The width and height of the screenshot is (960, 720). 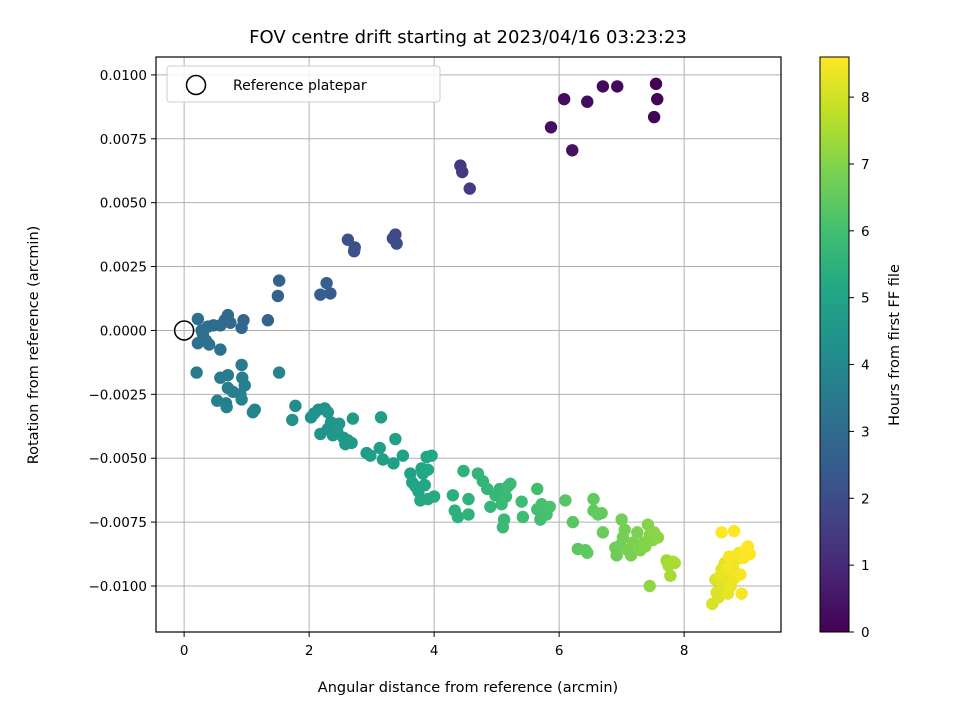 I want to click on y-tick-label: 0.0025, so click(x=123, y=268).